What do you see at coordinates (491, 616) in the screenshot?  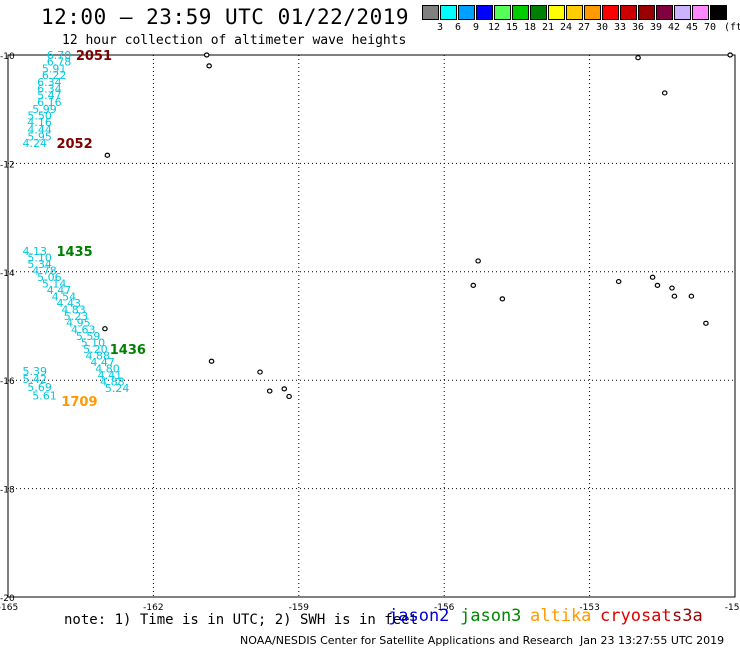 I see `satellite-jason3: jason3` at bounding box center [491, 616].